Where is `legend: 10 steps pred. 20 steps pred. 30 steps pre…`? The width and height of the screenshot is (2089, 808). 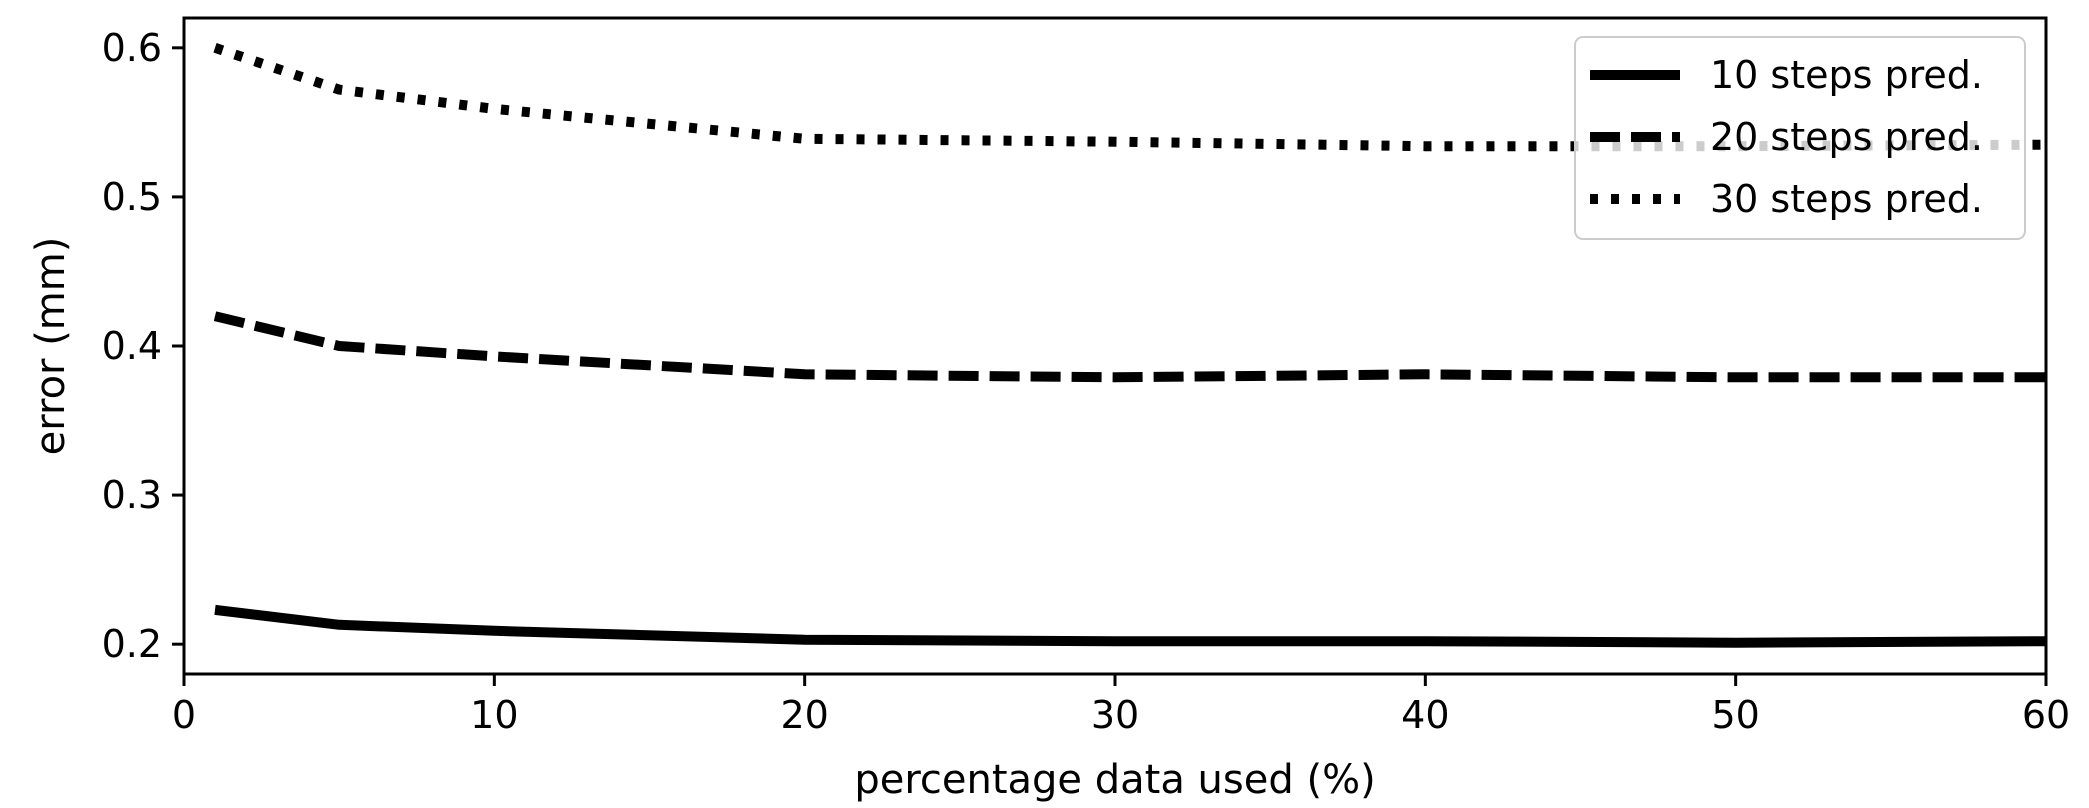
legend: 10 steps pred. 20 steps pred. 30 steps pre… is located at coordinates (1800, 138).